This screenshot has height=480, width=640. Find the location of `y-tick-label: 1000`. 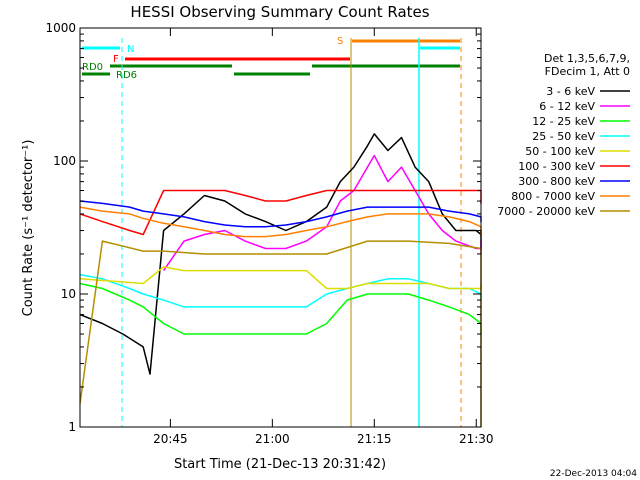

y-tick-label: 1000 is located at coordinates (60, 28).